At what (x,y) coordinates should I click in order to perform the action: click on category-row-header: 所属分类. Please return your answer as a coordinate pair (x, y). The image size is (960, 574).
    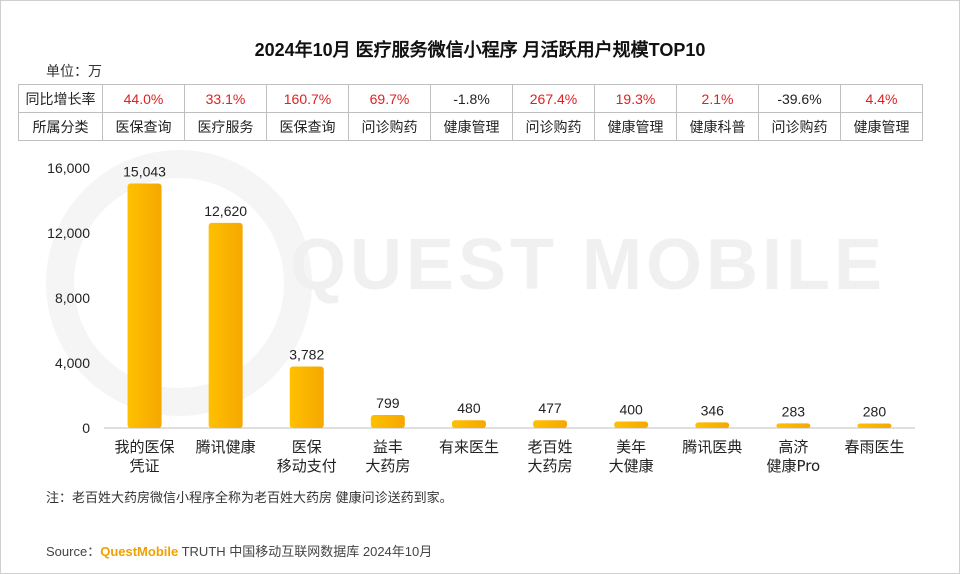
    Looking at the image, I should click on (60, 126).